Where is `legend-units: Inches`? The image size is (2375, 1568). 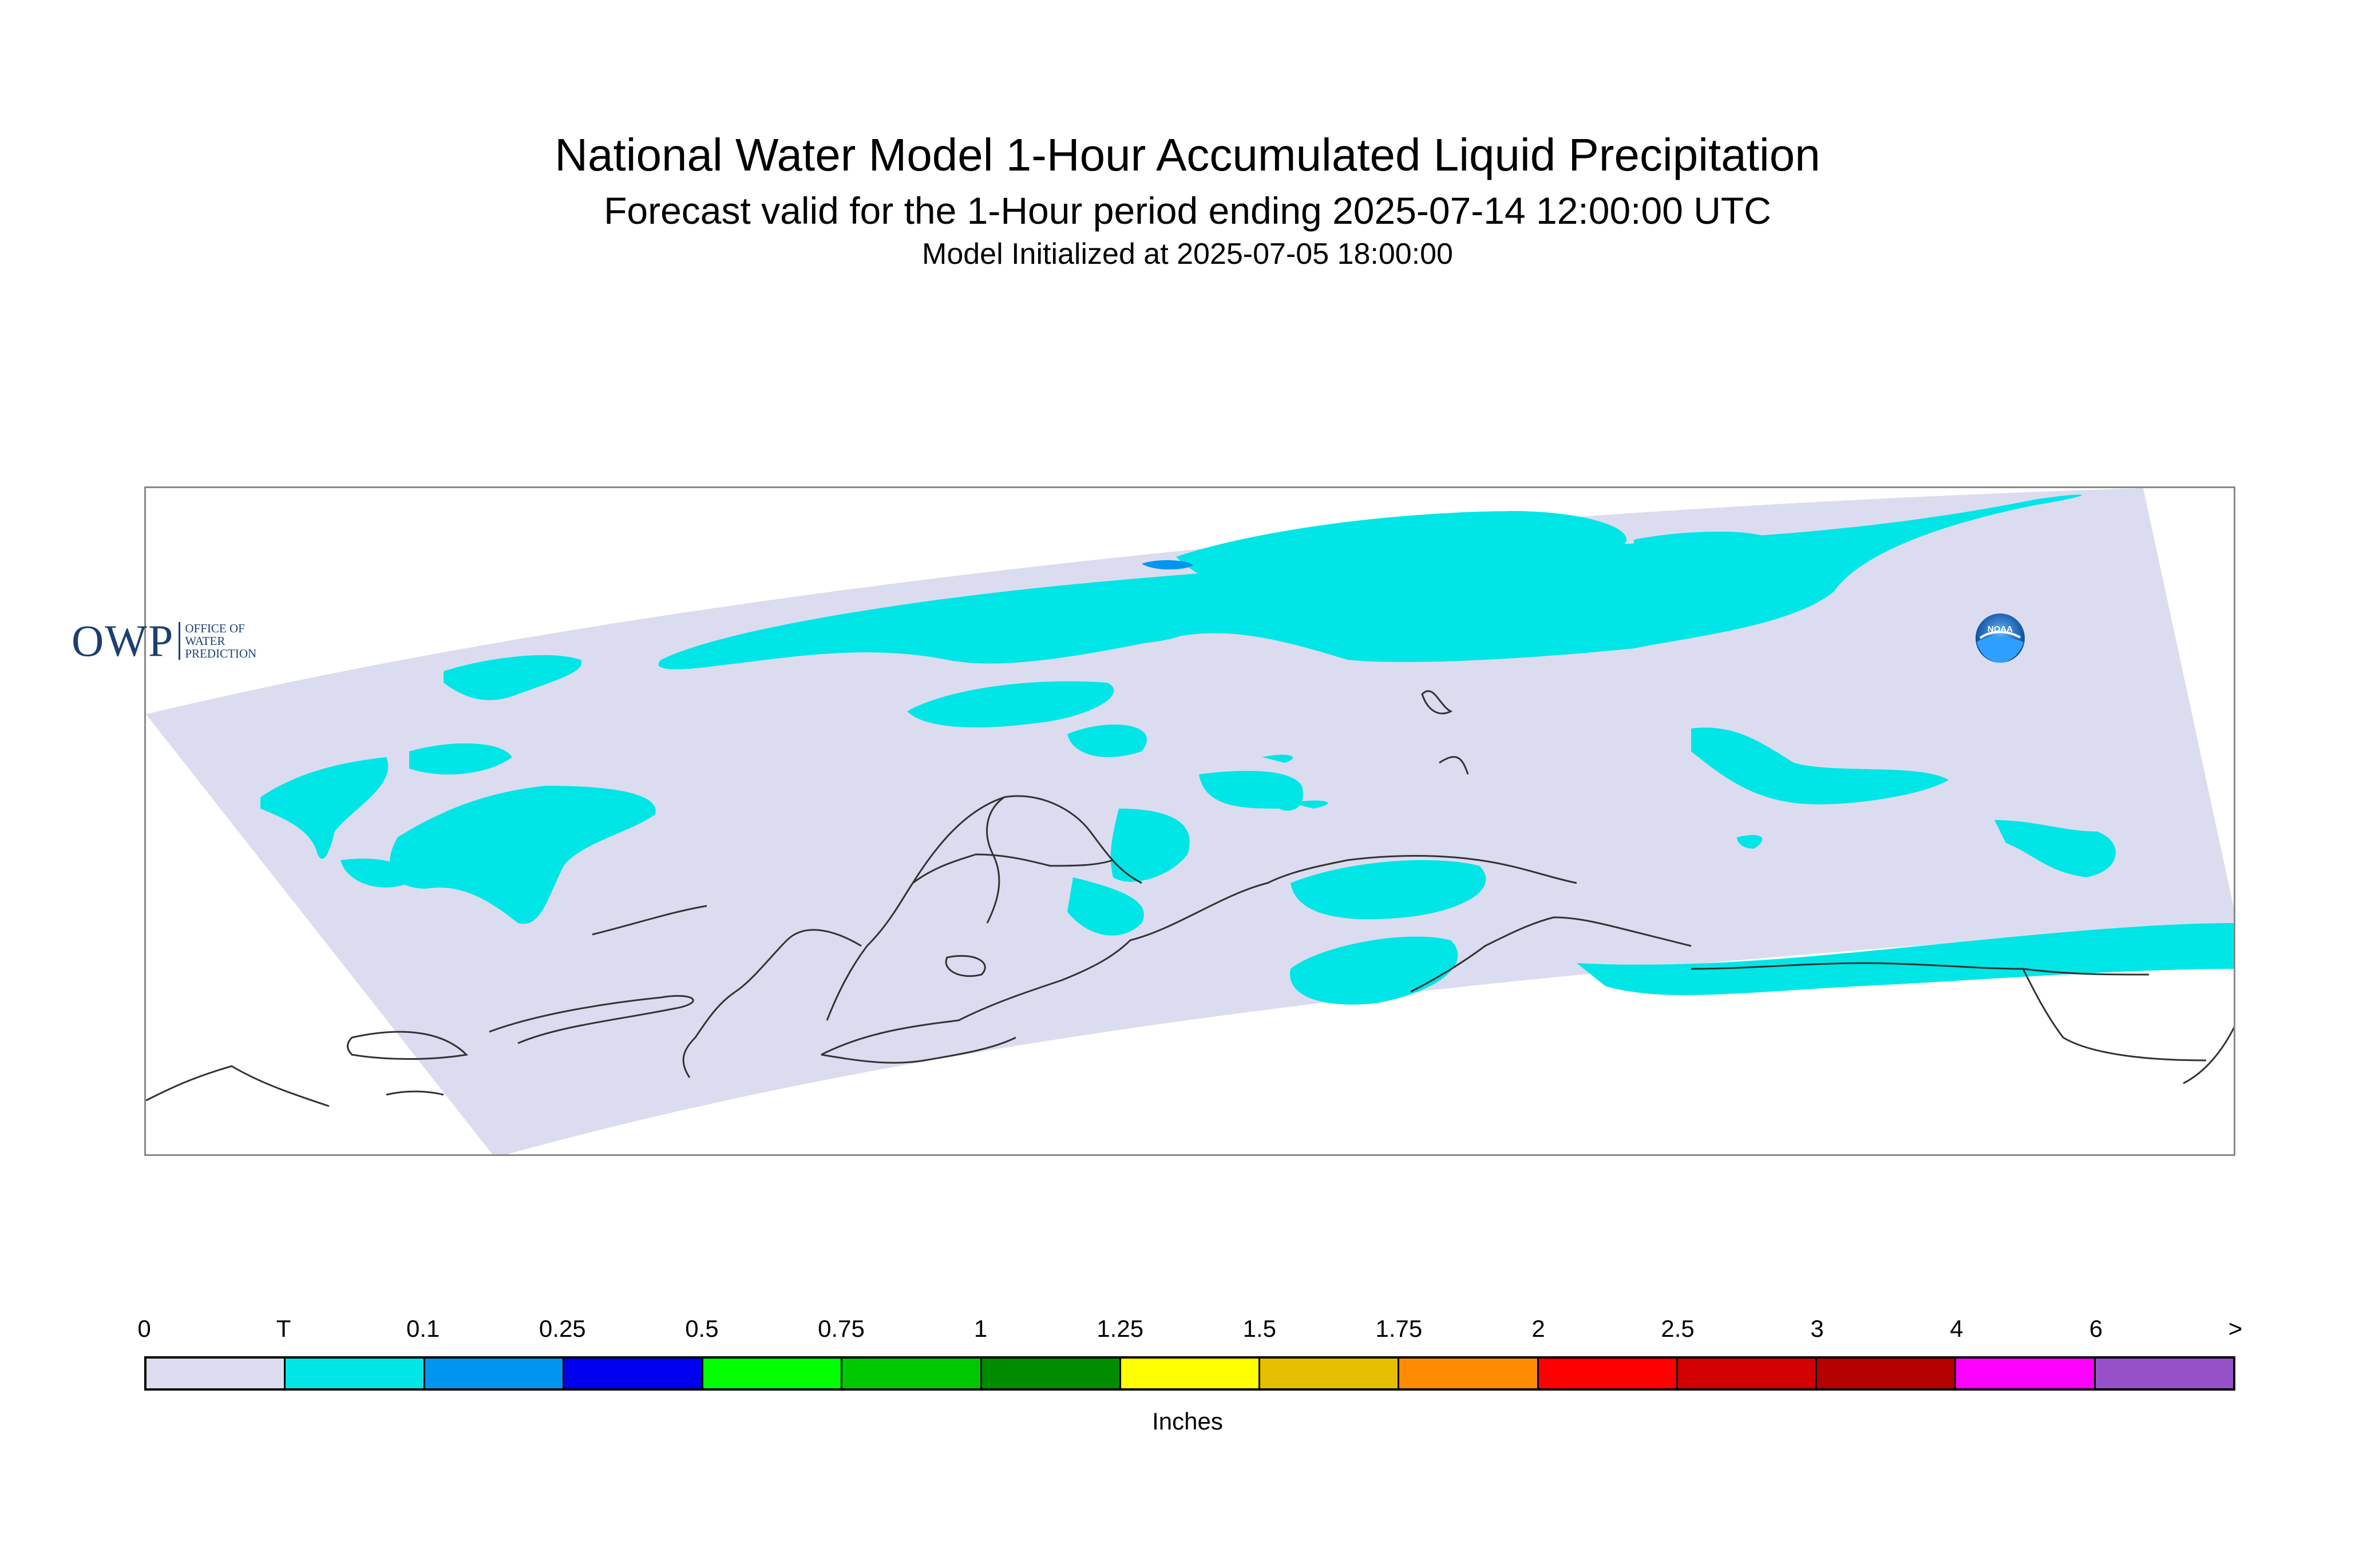
legend-units: Inches is located at coordinates (1187, 1421).